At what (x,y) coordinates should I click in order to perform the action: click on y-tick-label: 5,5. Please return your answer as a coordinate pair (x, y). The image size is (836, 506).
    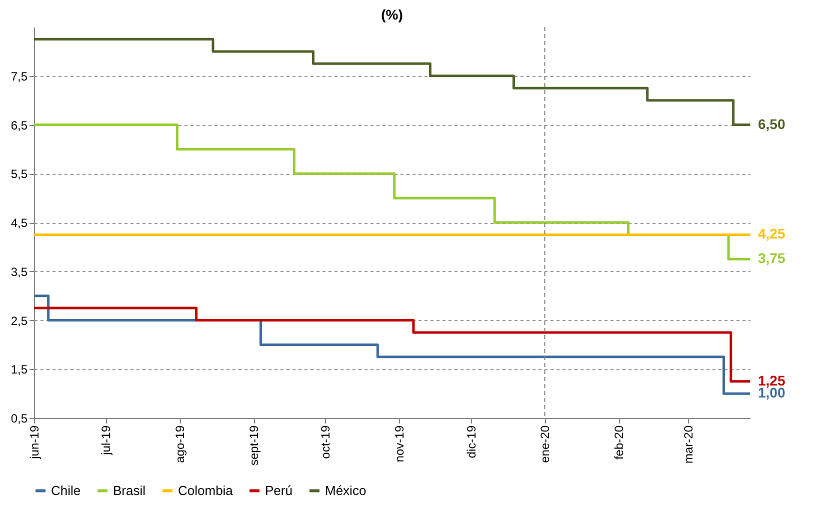
    Looking at the image, I should click on (19, 174).